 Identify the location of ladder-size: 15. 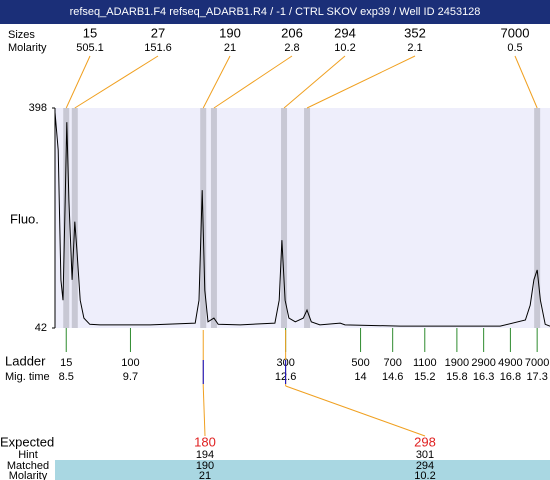
(66, 363).